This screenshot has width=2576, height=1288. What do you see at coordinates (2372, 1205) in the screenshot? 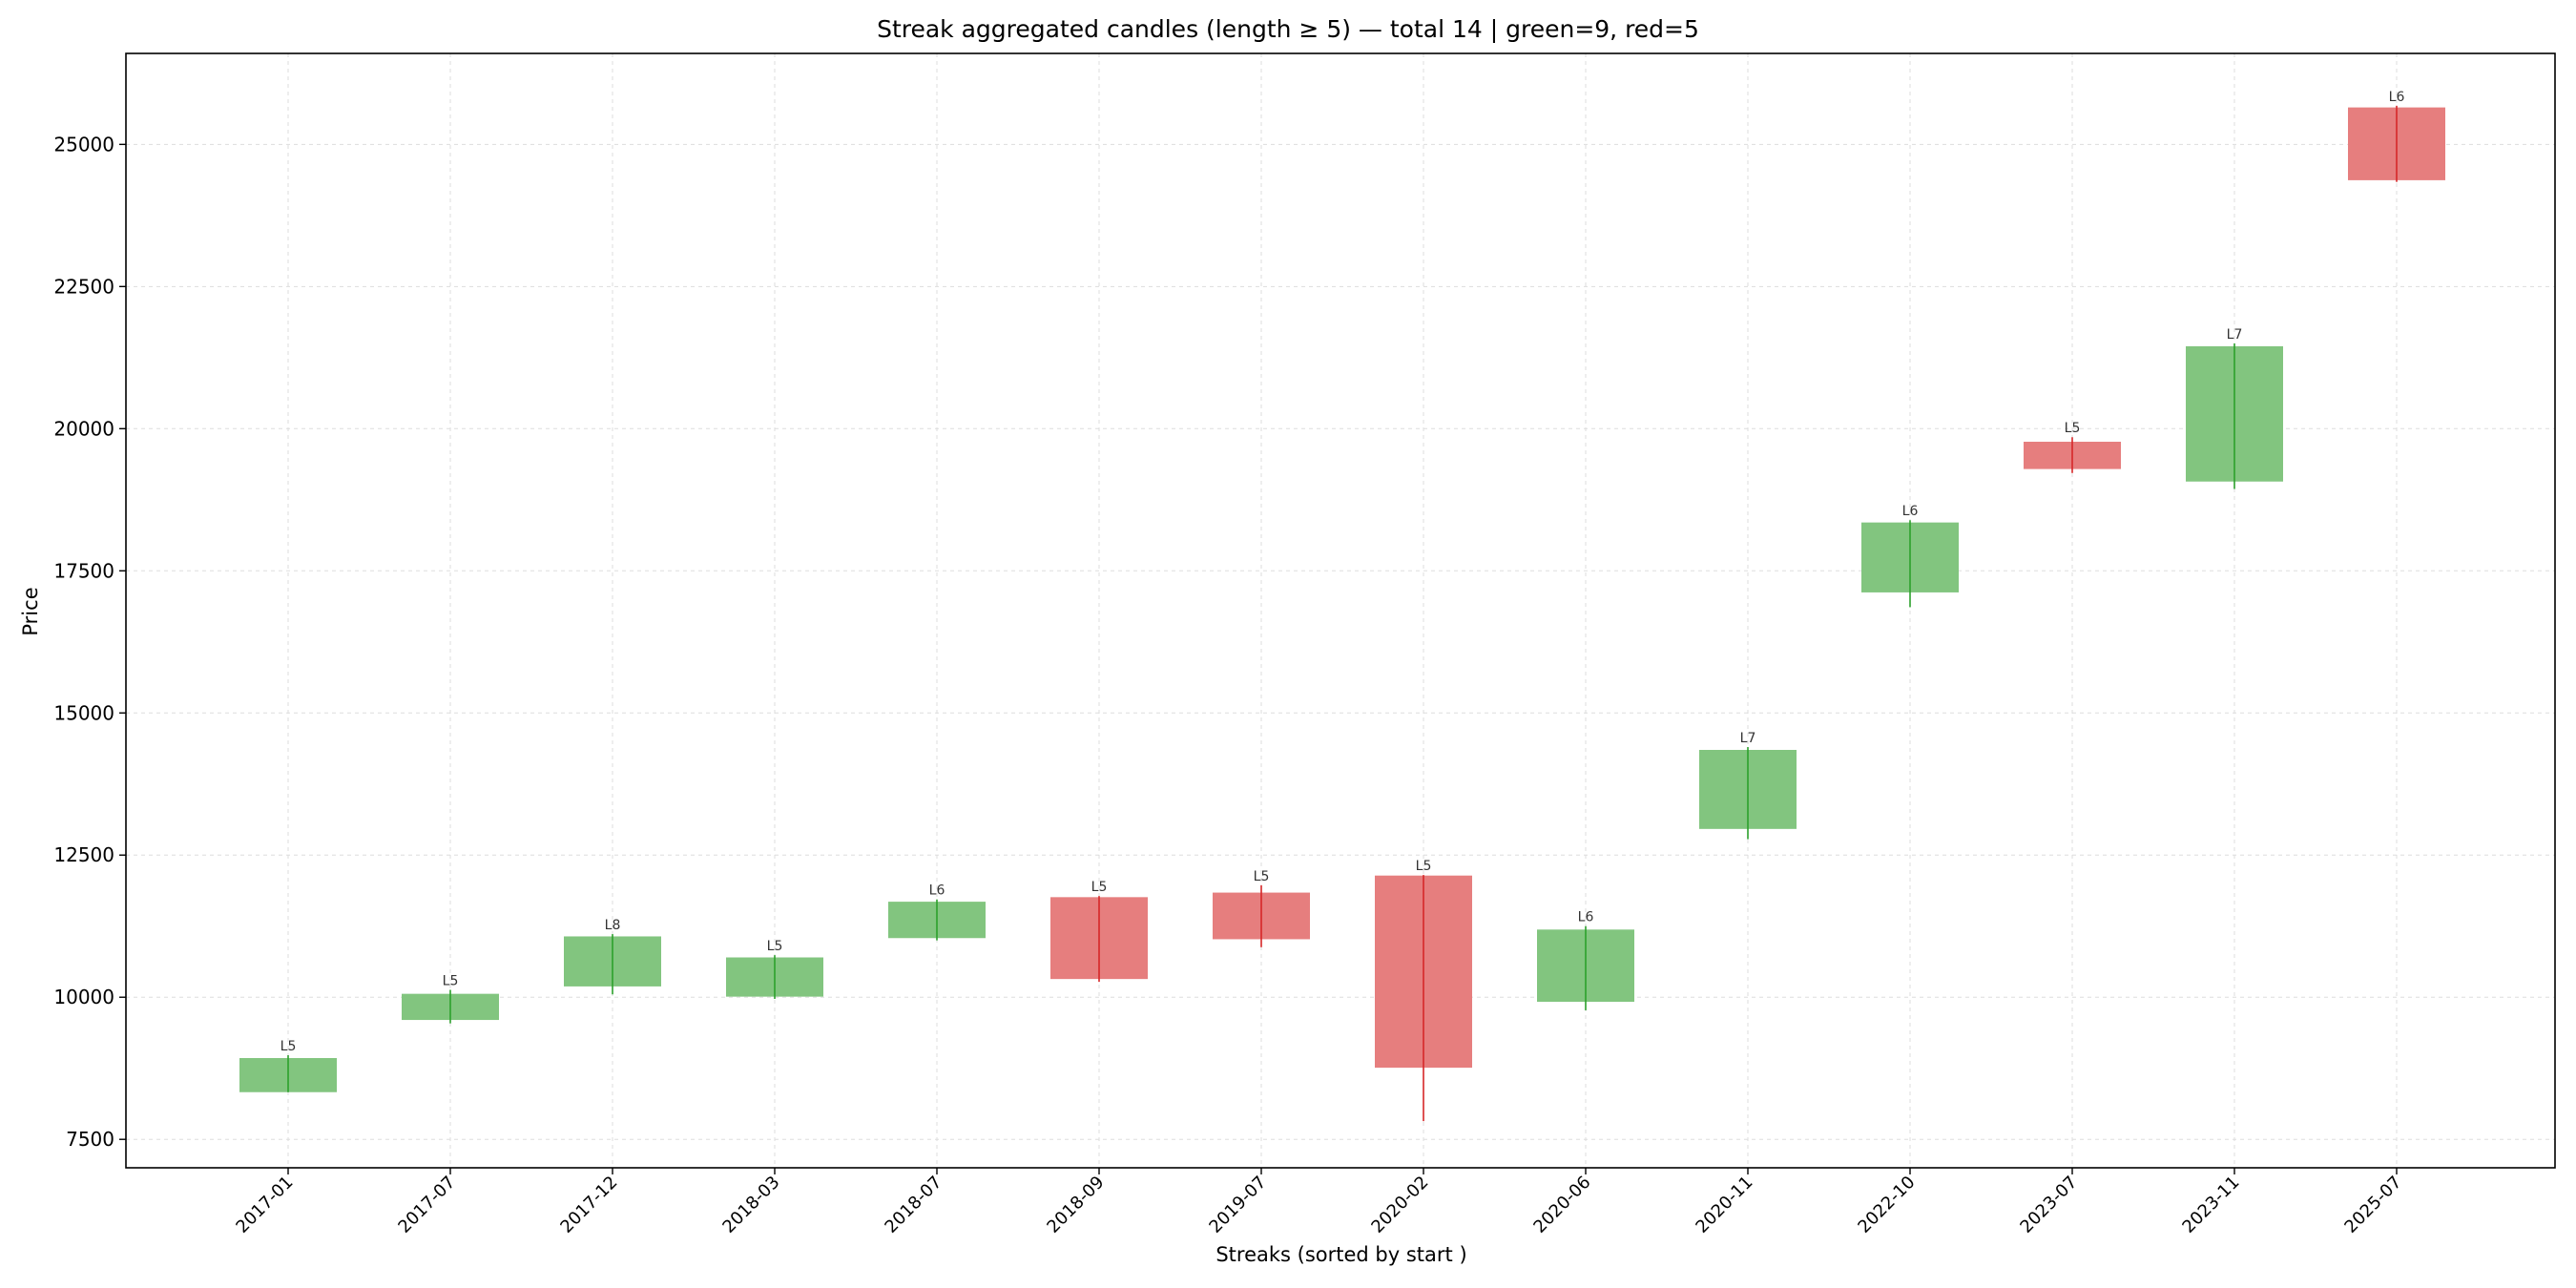
I see `x-tick-label: 2025-07` at bounding box center [2372, 1205].